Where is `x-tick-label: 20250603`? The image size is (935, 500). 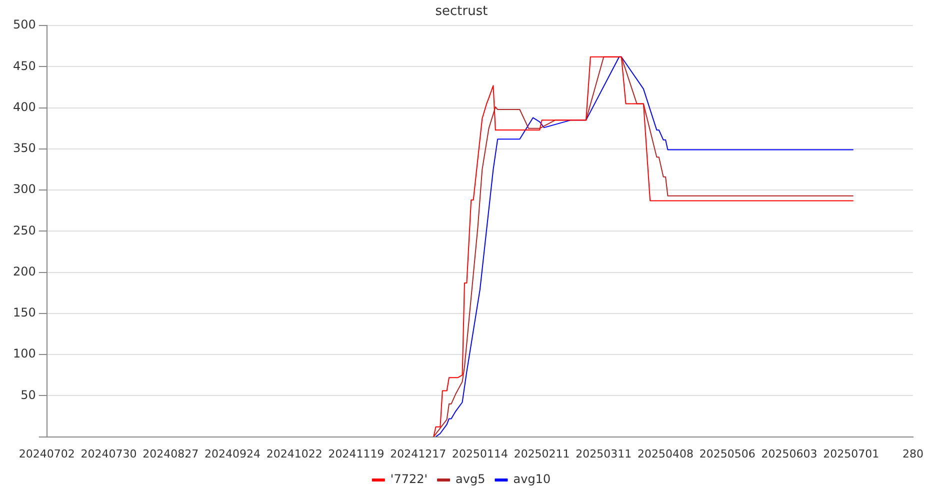
x-tick-label: 20250603 is located at coordinates (789, 453).